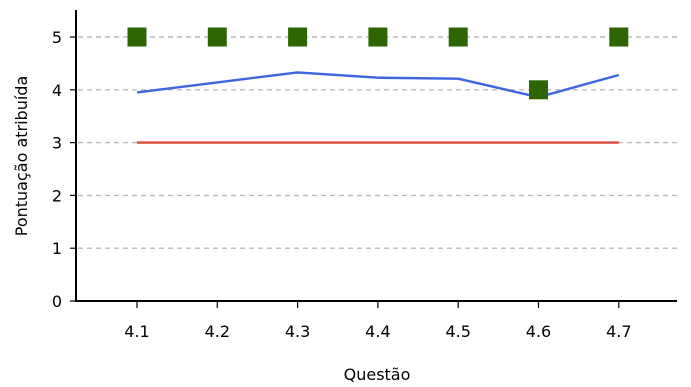 The image size is (691, 387). I want to click on series-2-marker-4.3, so click(297, 37).